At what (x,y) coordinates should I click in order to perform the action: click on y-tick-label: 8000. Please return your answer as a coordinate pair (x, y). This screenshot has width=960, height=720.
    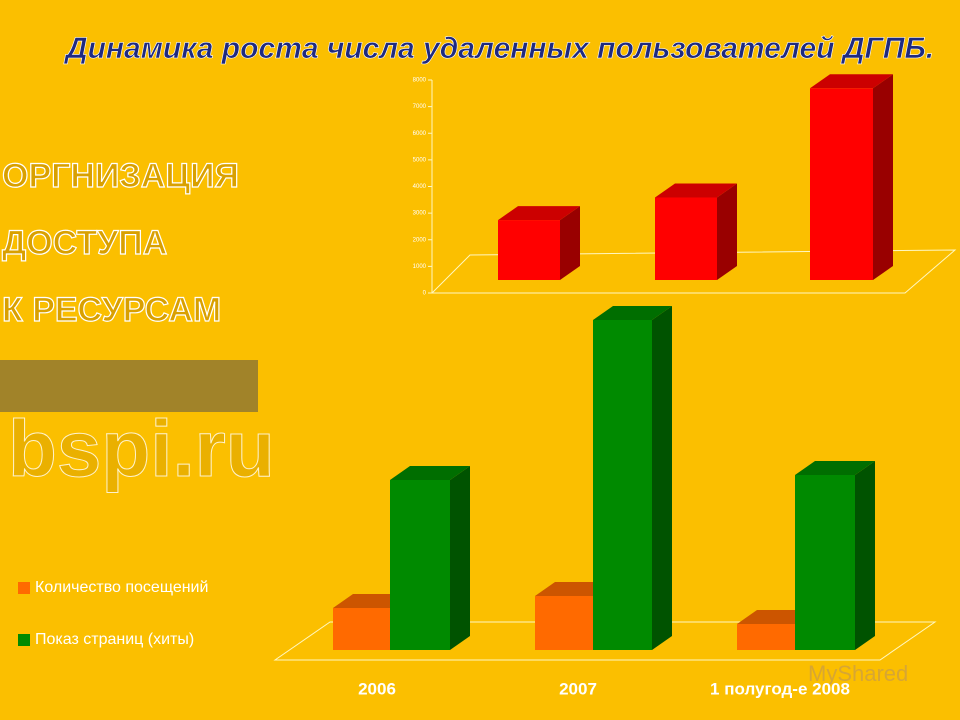
    Looking at the image, I should click on (420, 81).